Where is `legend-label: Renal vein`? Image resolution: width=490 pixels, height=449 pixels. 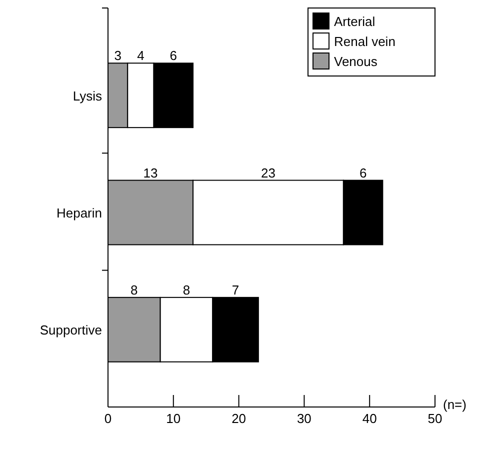 legend-label: Renal vein is located at coordinates (365, 41).